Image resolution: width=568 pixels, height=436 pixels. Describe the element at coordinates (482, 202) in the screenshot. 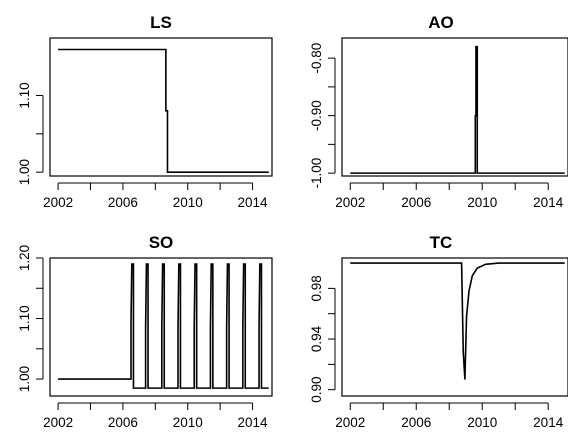

I see `ao-x-tick-label: 2010` at that location.